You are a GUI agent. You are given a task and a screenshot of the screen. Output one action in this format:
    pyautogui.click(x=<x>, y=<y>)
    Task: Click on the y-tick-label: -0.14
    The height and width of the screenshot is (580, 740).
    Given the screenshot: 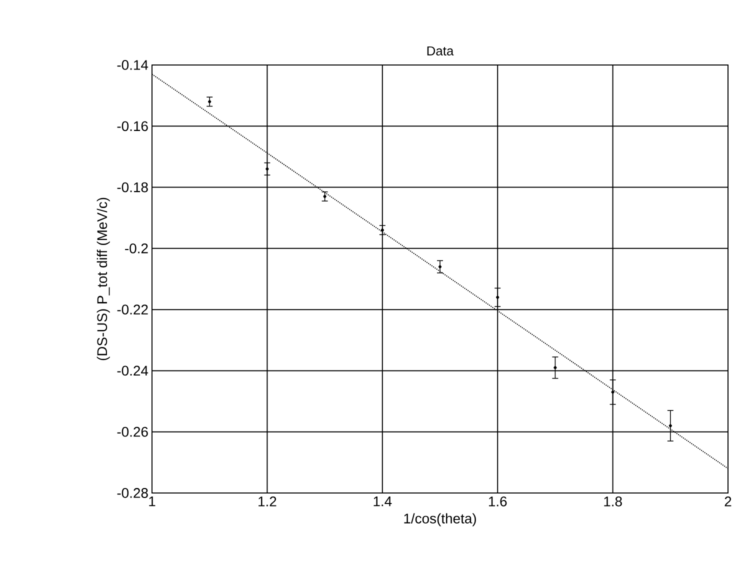 What is the action you would take?
    pyautogui.click(x=132, y=65)
    